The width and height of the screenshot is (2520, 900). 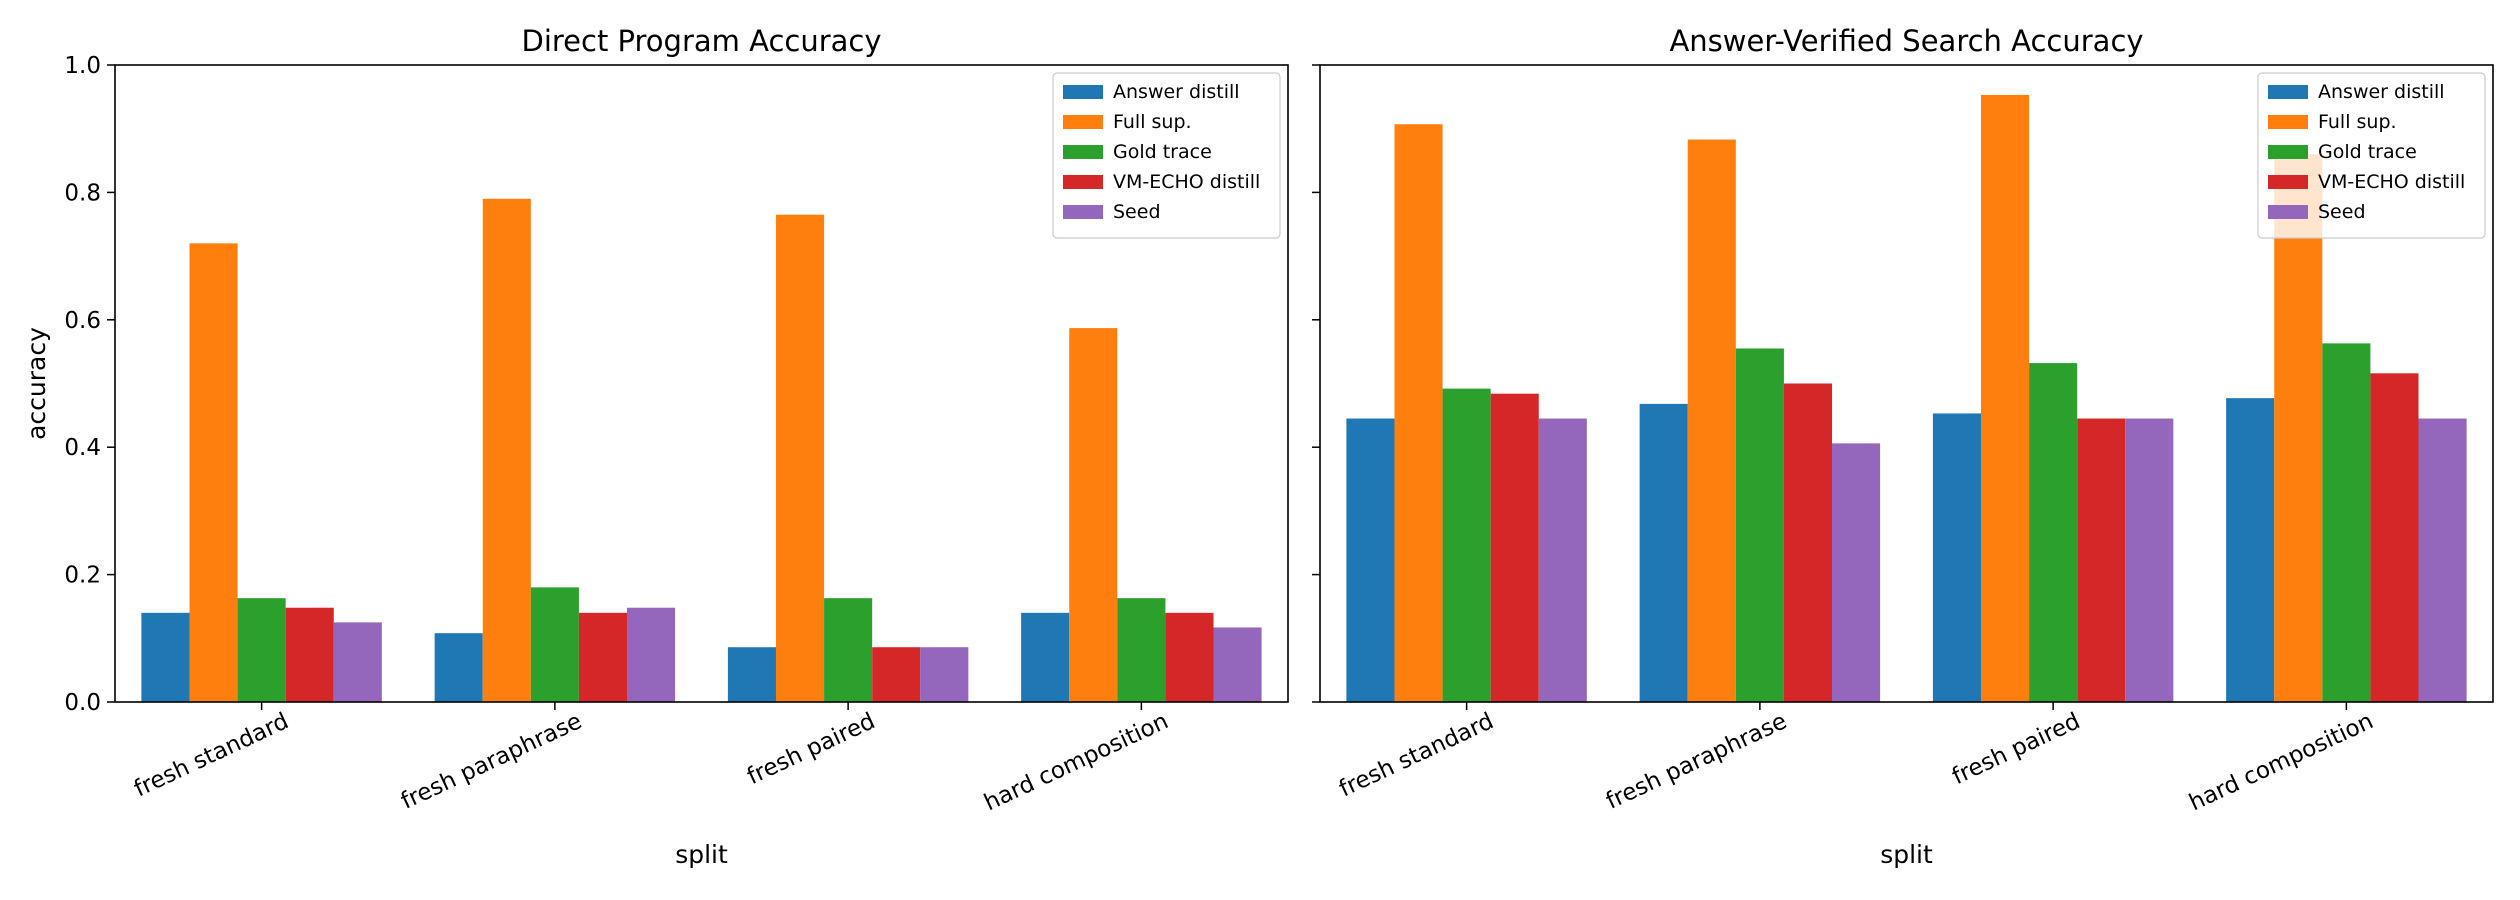 I want to click on y-axis-label: accuracy, so click(x=36, y=383).